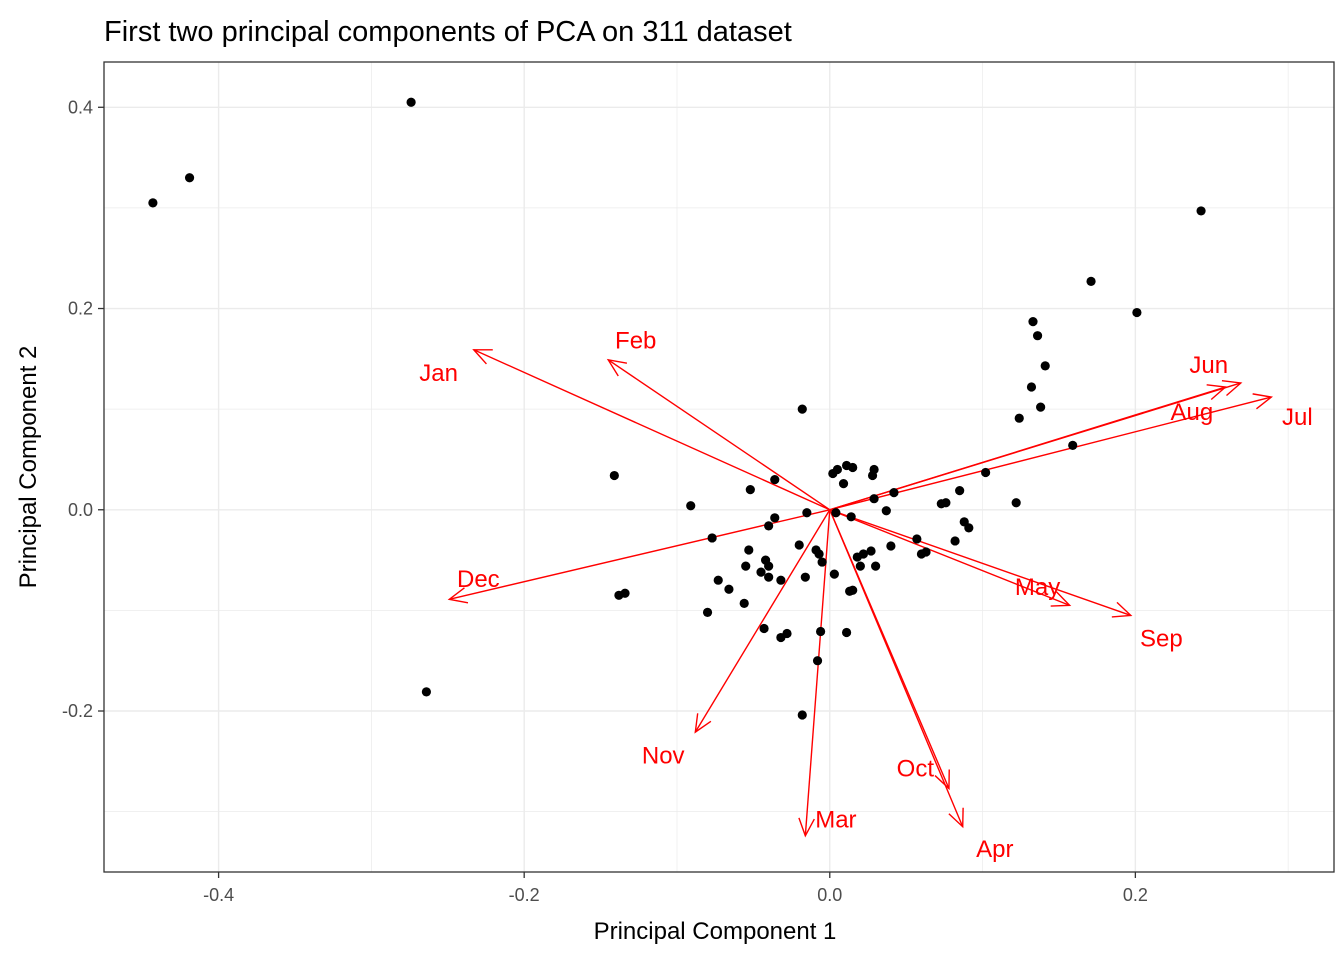 This screenshot has height=960, width=1344. I want to click on loading-arrow-sep, so click(980, 563).